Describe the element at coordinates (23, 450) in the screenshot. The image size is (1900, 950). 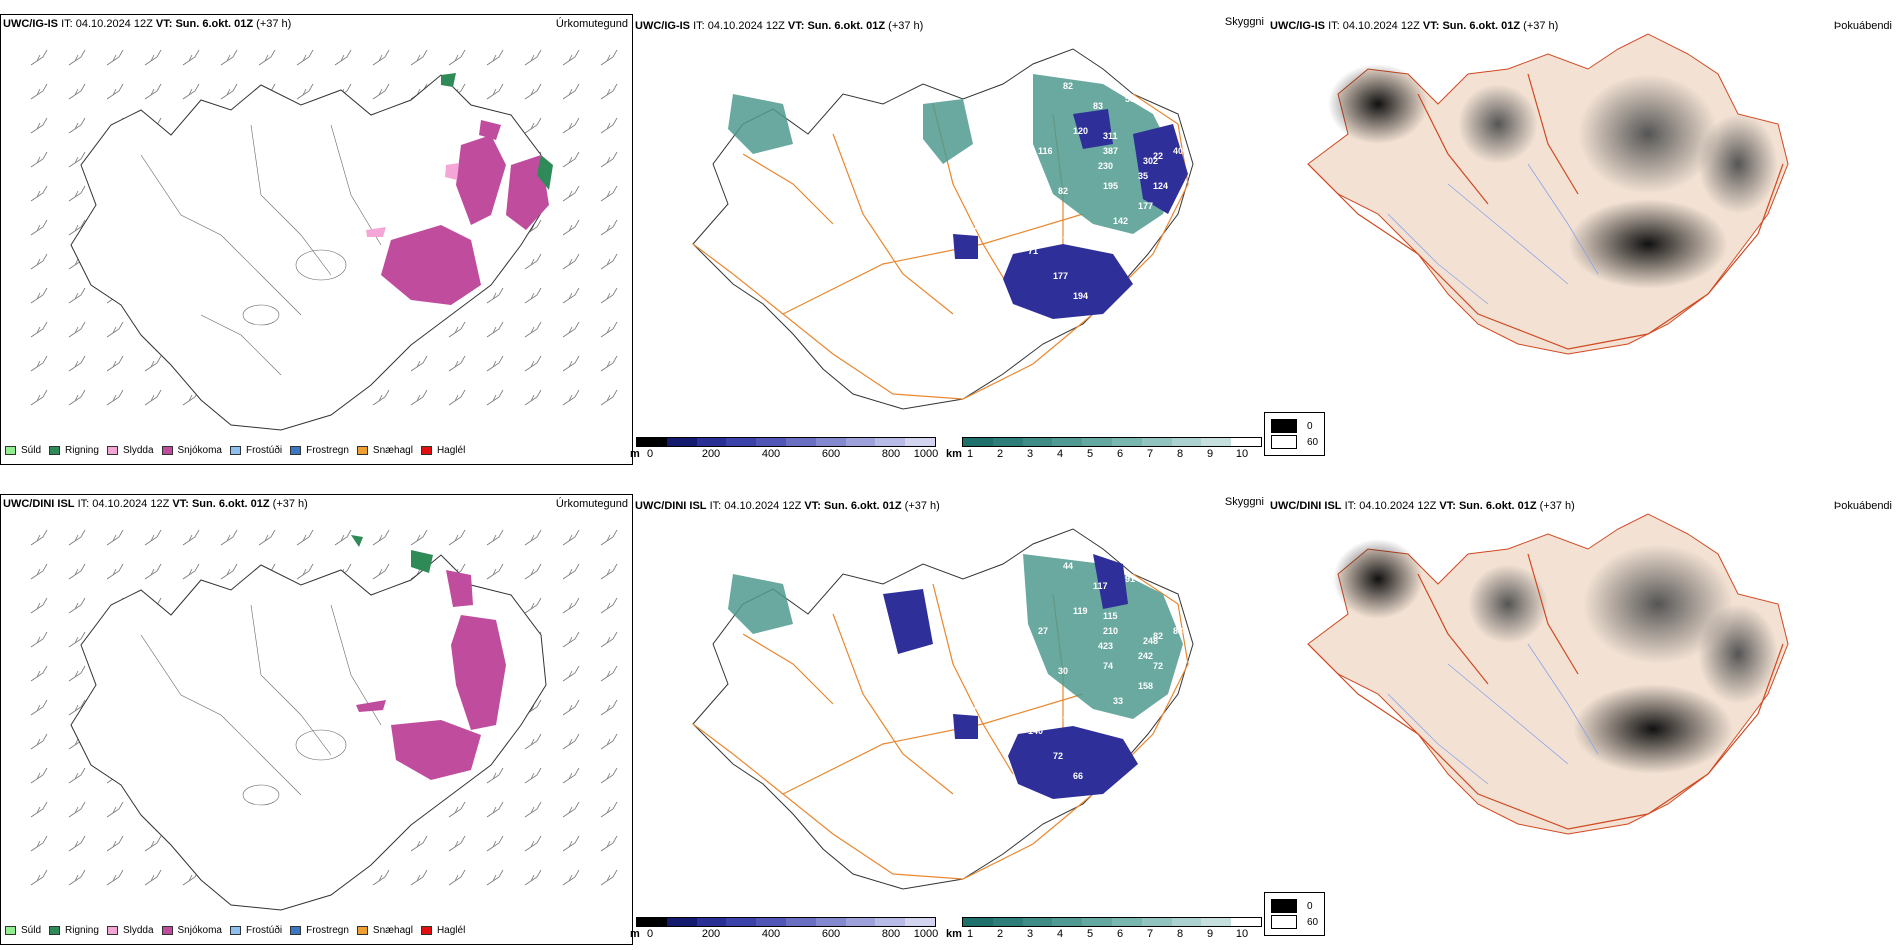
I see `legend-item: Súld` at that location.